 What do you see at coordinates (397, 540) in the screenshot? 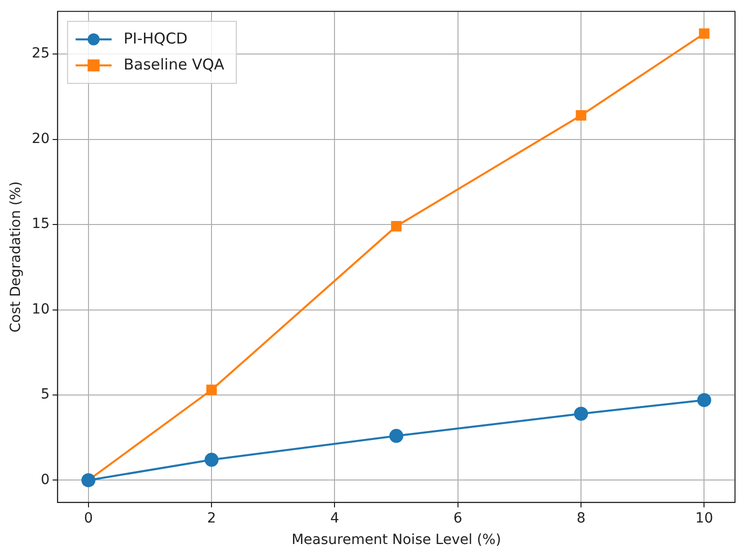
I see `x-axis-title: Measurement Noise Level (%)` at bounding box center [397, 540].